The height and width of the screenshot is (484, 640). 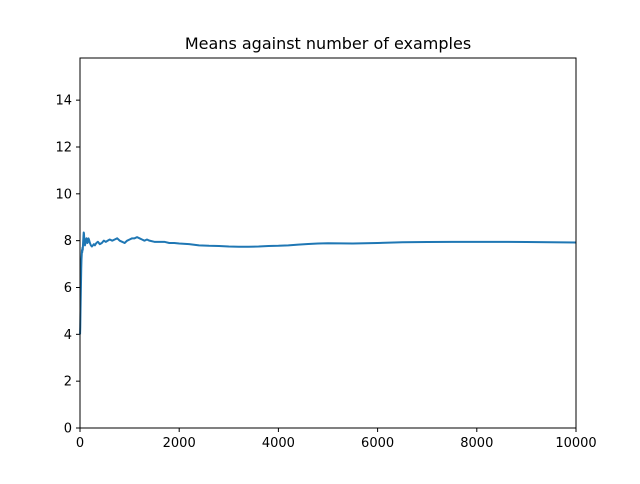 I want to click on y-tick-label: 4, so click(x=68, y=335).